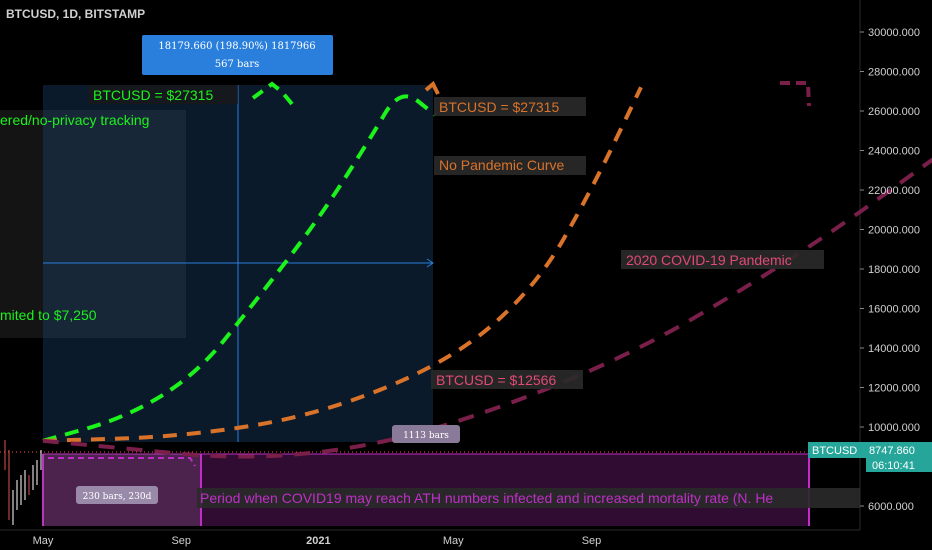 The image size is (932, 550). What do you see at coordinates (894, 270) in the screenshot?
I see `y-tick-label: 18000.000` at bounding box center [894, 270].